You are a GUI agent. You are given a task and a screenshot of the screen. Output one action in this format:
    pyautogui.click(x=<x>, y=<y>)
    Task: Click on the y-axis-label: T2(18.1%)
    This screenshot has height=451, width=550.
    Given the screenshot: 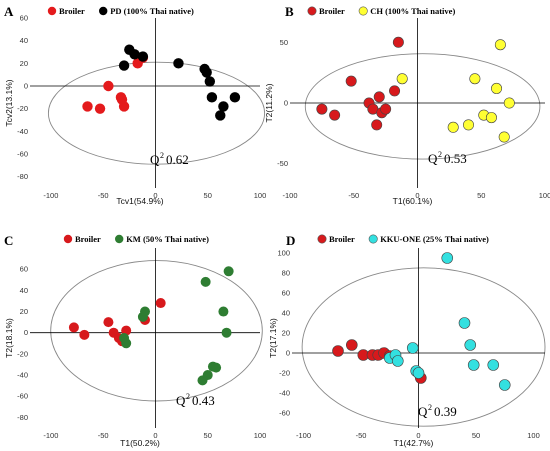 What is the action you would take?
    pyautogui.click(x=9, y=338)
    